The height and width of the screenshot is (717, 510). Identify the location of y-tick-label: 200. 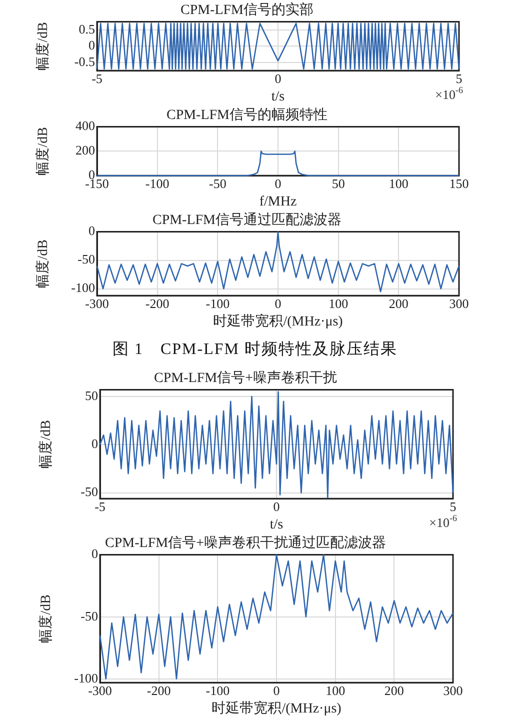
(85, 150).